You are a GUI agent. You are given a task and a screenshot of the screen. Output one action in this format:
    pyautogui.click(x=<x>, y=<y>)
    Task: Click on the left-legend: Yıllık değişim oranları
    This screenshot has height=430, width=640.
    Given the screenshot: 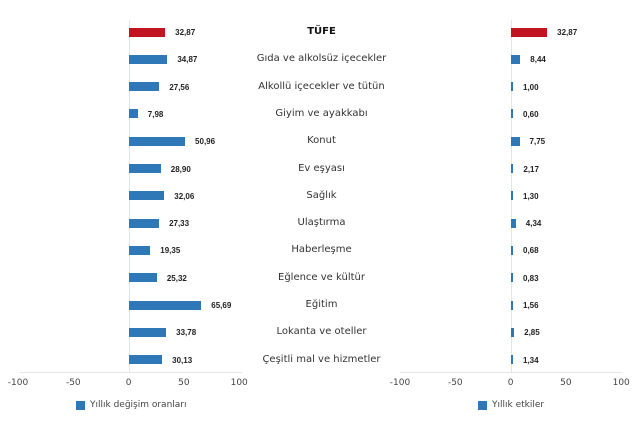 What is the action you would take?
    pyautogui.click(x=131, y=405)
    